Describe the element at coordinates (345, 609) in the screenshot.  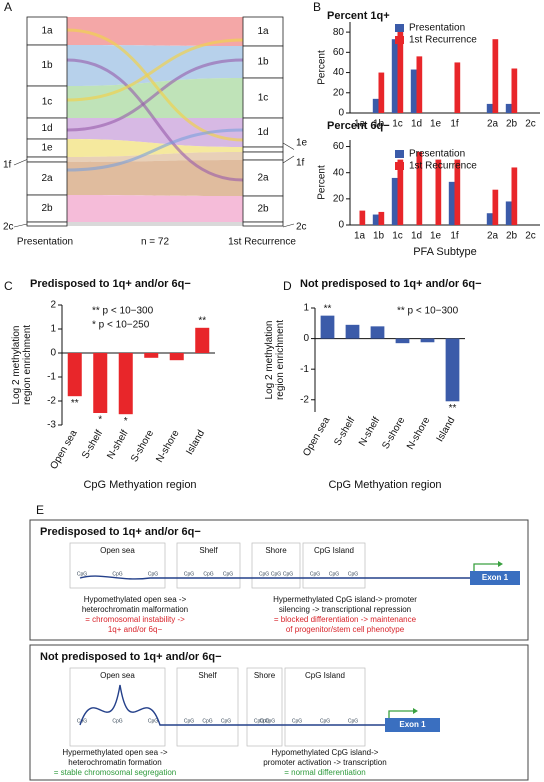
I see `right-text: silencing -> transcriptional repression` at that location.